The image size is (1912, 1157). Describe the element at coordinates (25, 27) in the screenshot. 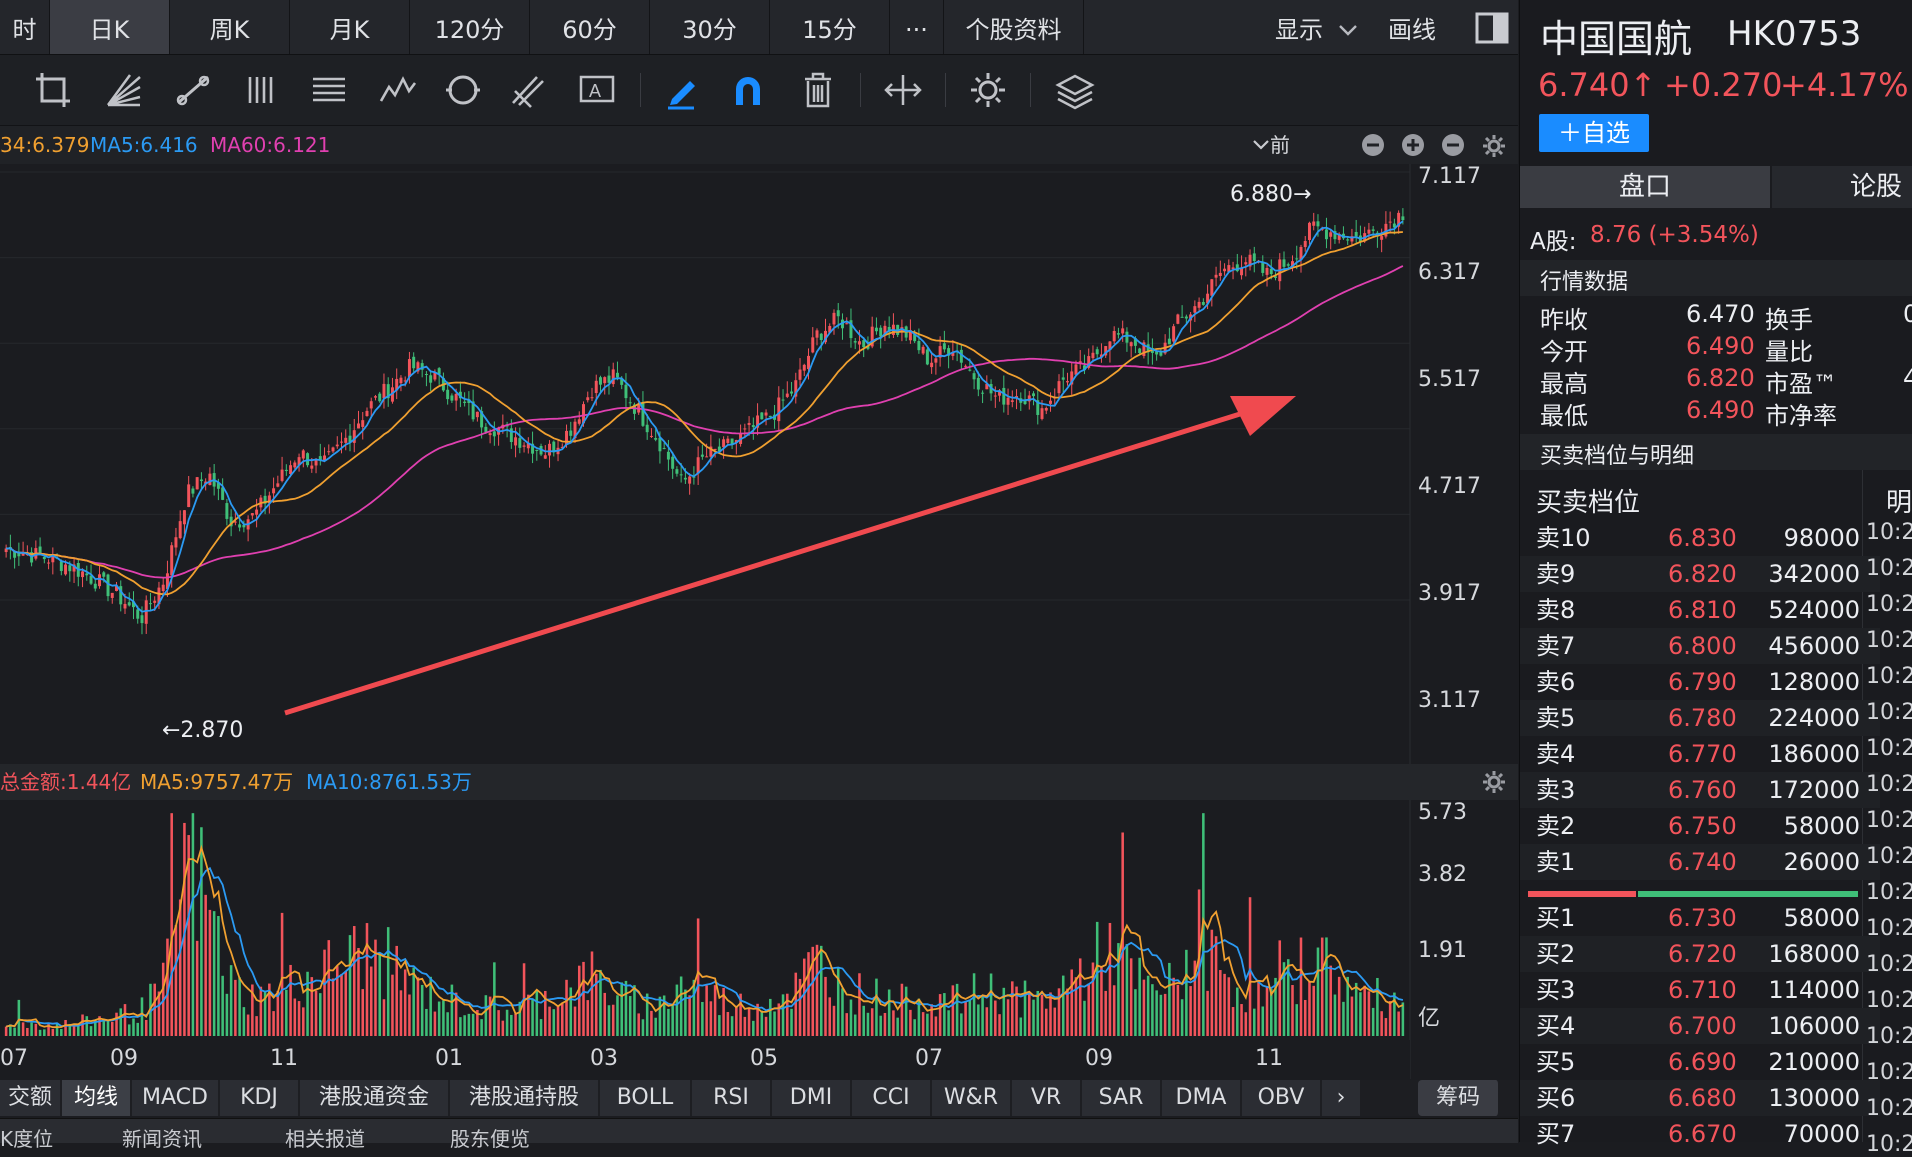

I see `tab-timeshare: 时` at that location.